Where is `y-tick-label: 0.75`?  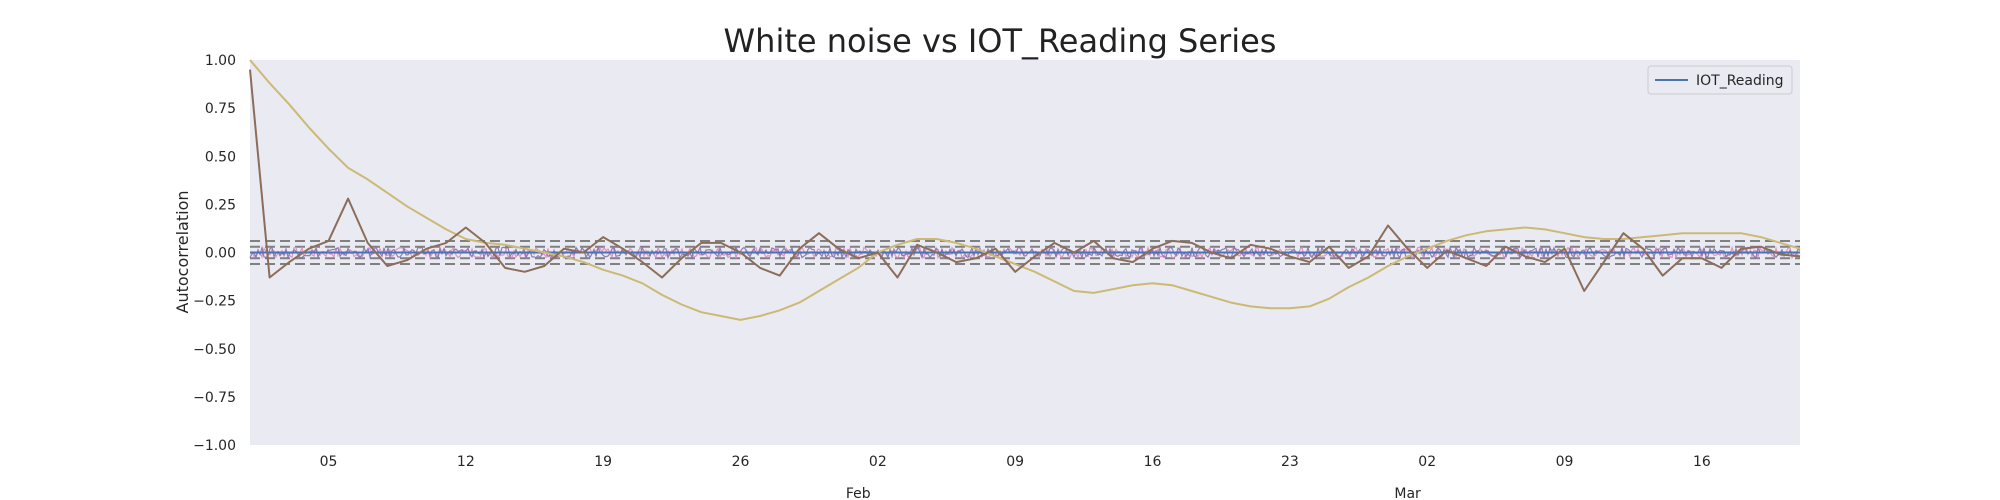
y-tick-label: 0.75 is located at coordinates (220, 109).